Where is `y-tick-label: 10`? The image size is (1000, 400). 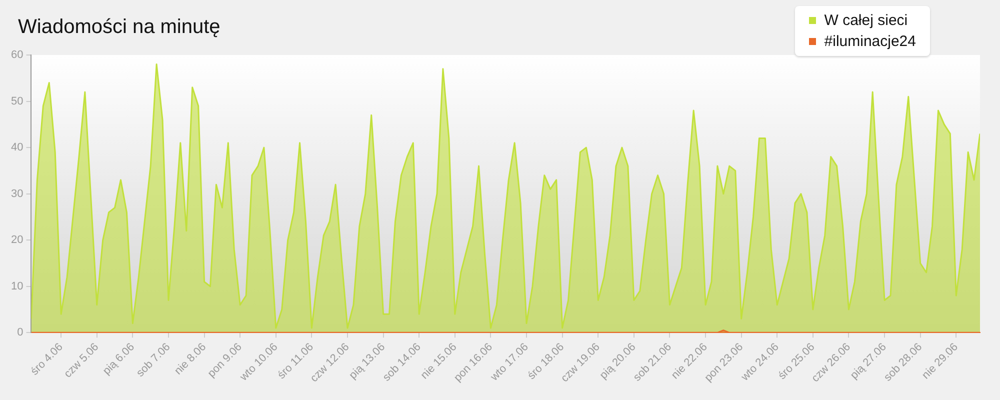 y-tick-label: 10 is located at coordinates (17, 286).